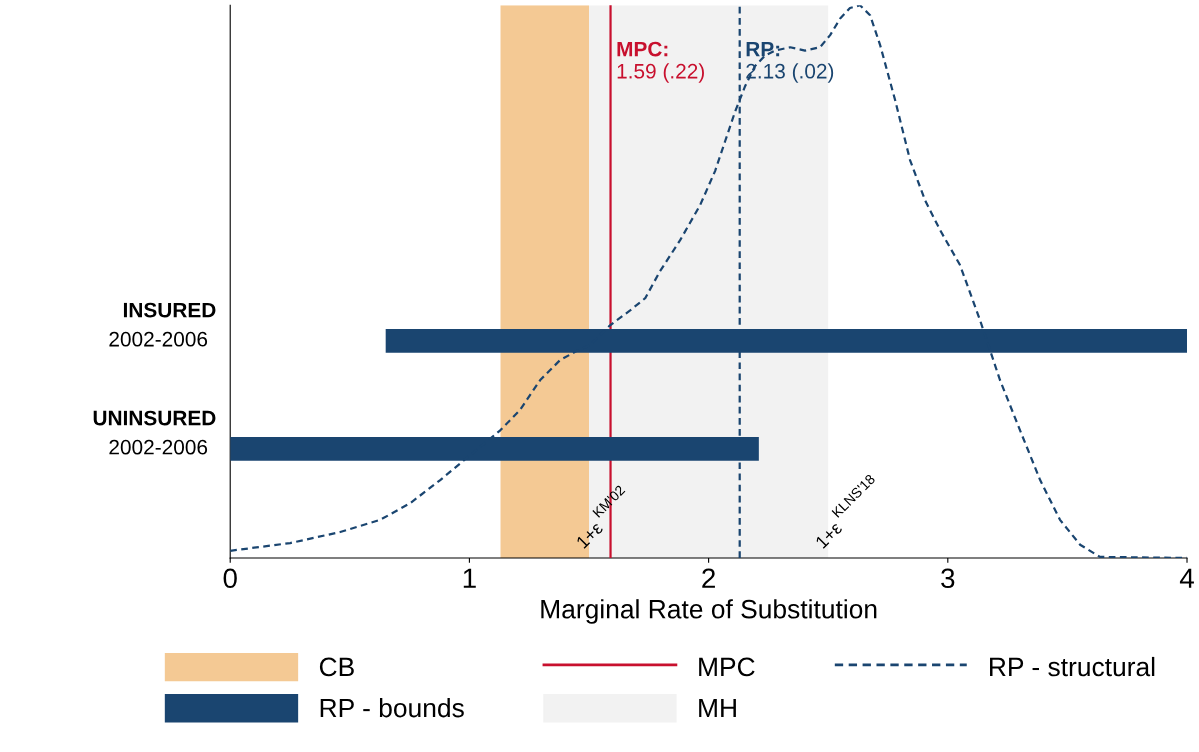 The width and height of the screenshot is (1199, 752). I want to click on text: RP - structural, so click(1072, 666).